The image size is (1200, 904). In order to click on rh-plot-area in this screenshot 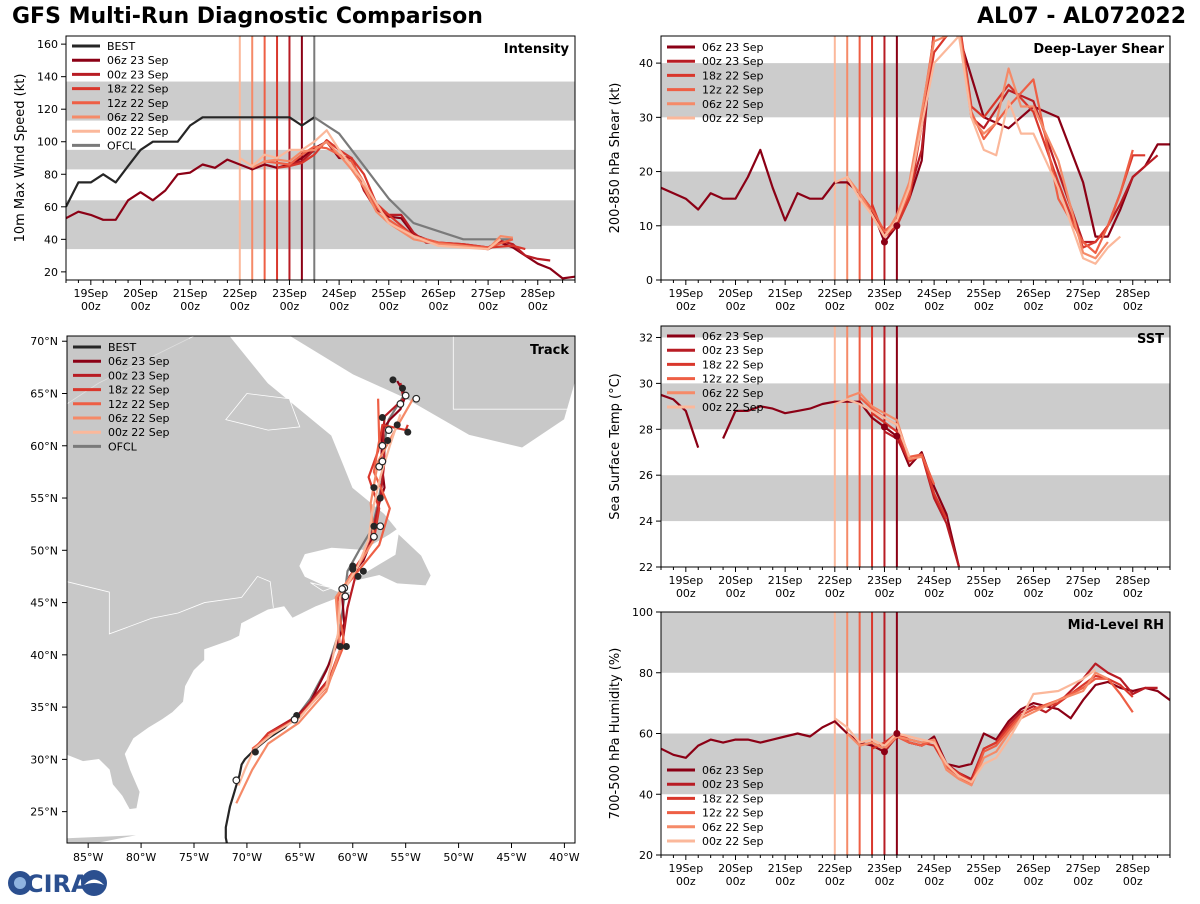, I will do `click(915, 733)`.